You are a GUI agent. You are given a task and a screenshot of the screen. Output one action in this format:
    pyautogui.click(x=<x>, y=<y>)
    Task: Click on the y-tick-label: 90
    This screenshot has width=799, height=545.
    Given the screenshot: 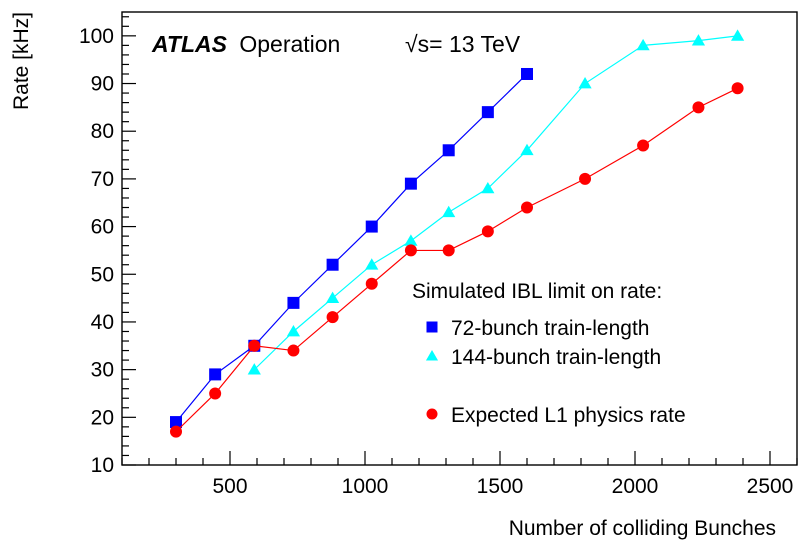 What is the action you would take?
    pyautogui.click(x=102, y=84)
    